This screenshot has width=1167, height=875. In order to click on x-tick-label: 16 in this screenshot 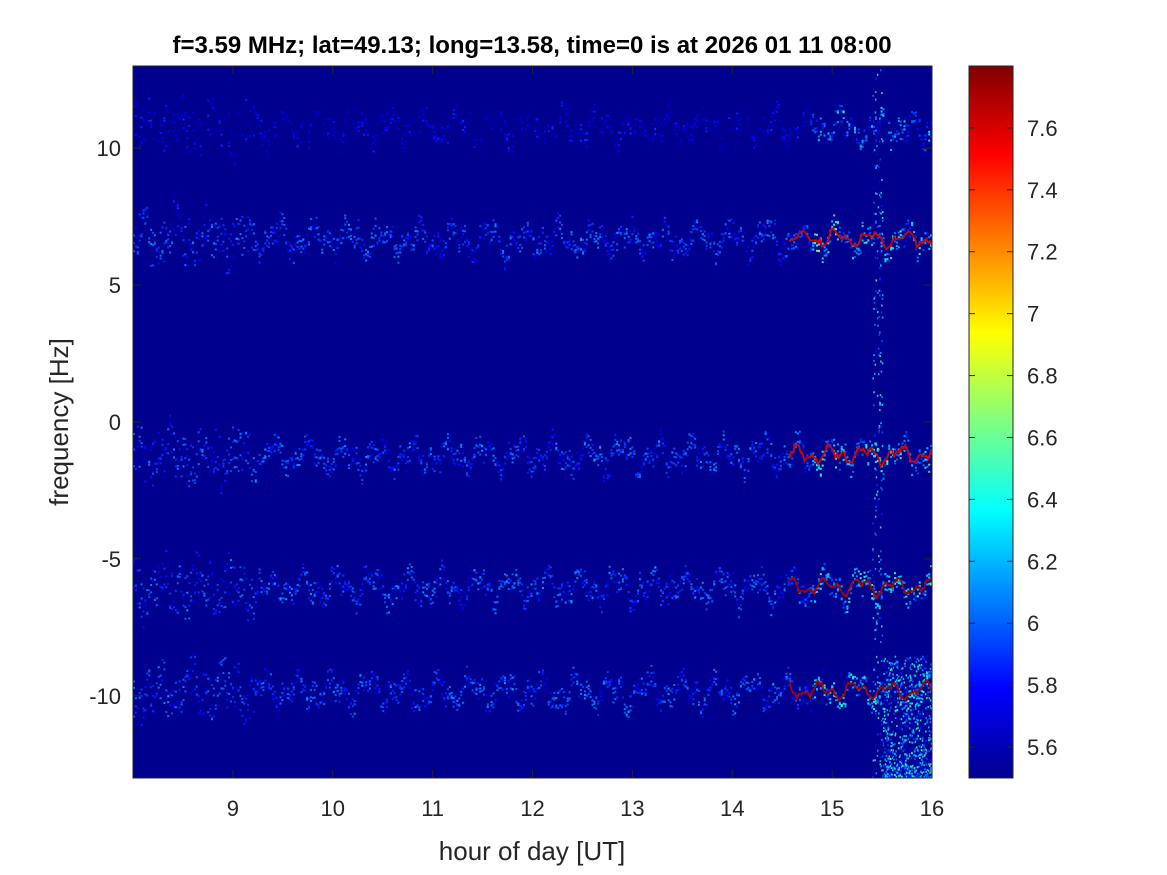, I will do `click(932, 808)`.